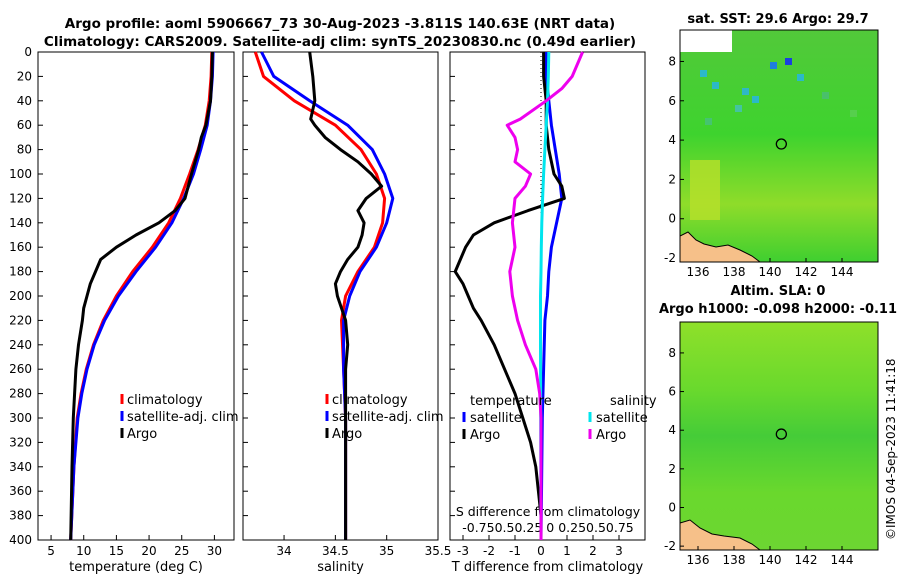  What do you see at coordinates (720, 535) in the screenshot?
I see `new-guinea-coast` at bounding box center [720, 535].